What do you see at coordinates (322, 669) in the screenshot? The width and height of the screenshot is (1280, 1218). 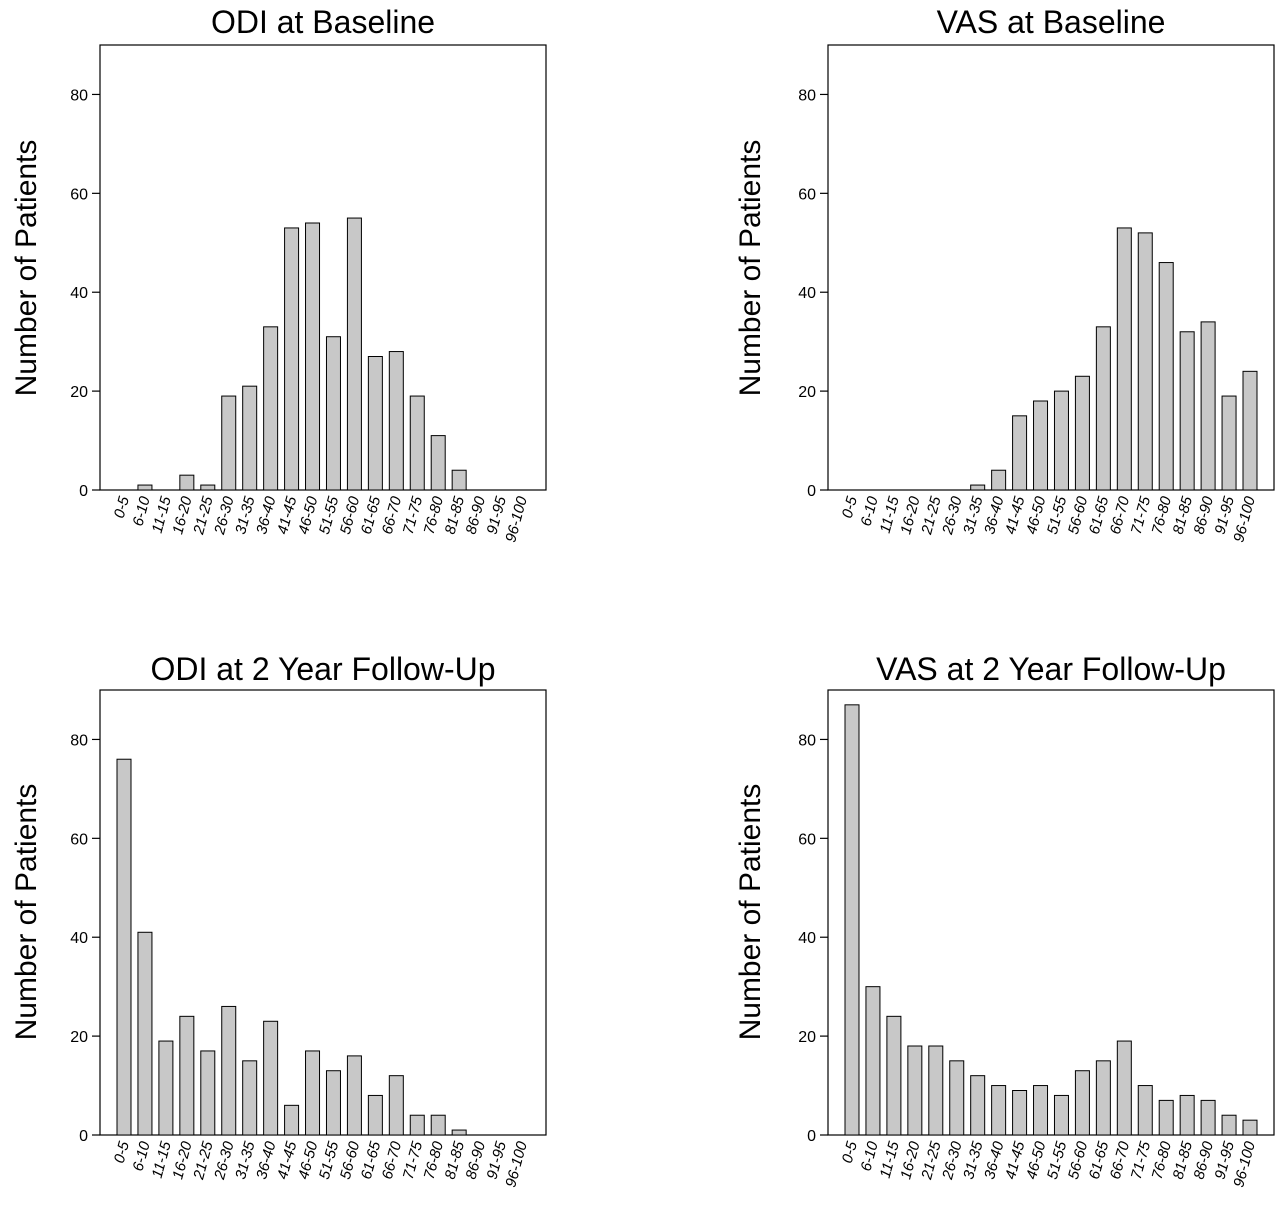 I see `chart-title: ODI at 2 Year Follow-Up` at bounding box center [322, 669].